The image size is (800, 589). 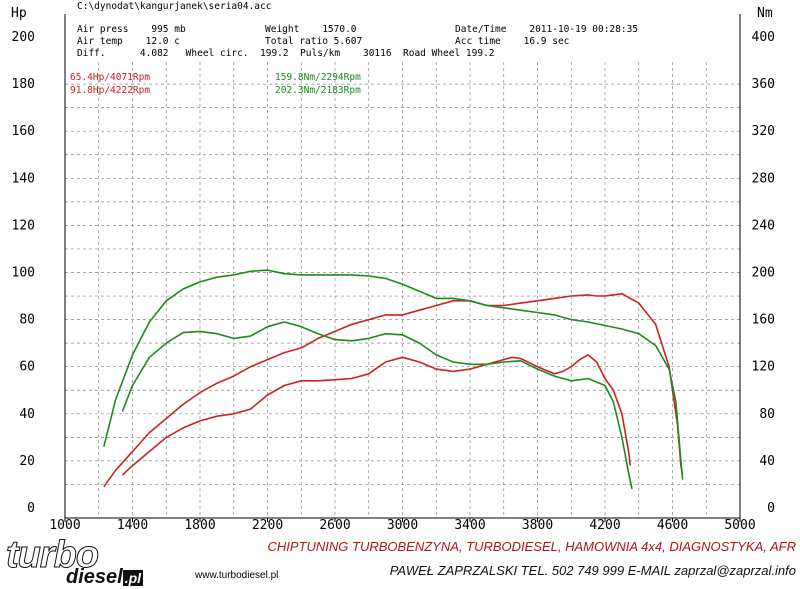 I want to click on x-tick-label: 2600, so click(x=334, y=525).